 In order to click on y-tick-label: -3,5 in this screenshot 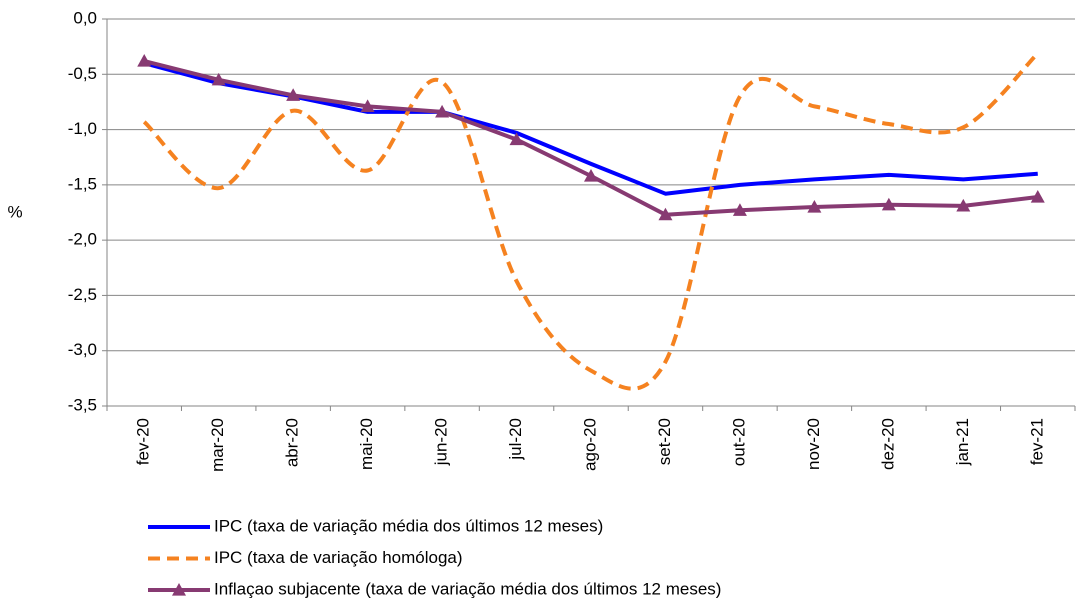, I will do `click(82, 404)`.